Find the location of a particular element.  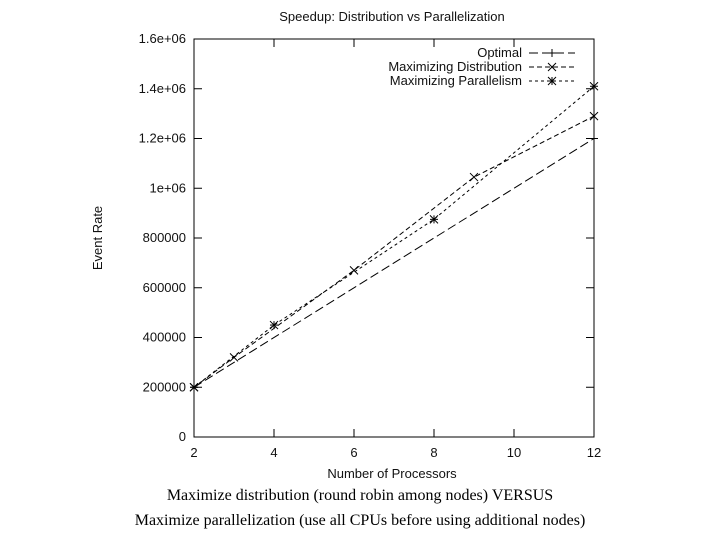

series-1-point is located at coordinates (594, 138).